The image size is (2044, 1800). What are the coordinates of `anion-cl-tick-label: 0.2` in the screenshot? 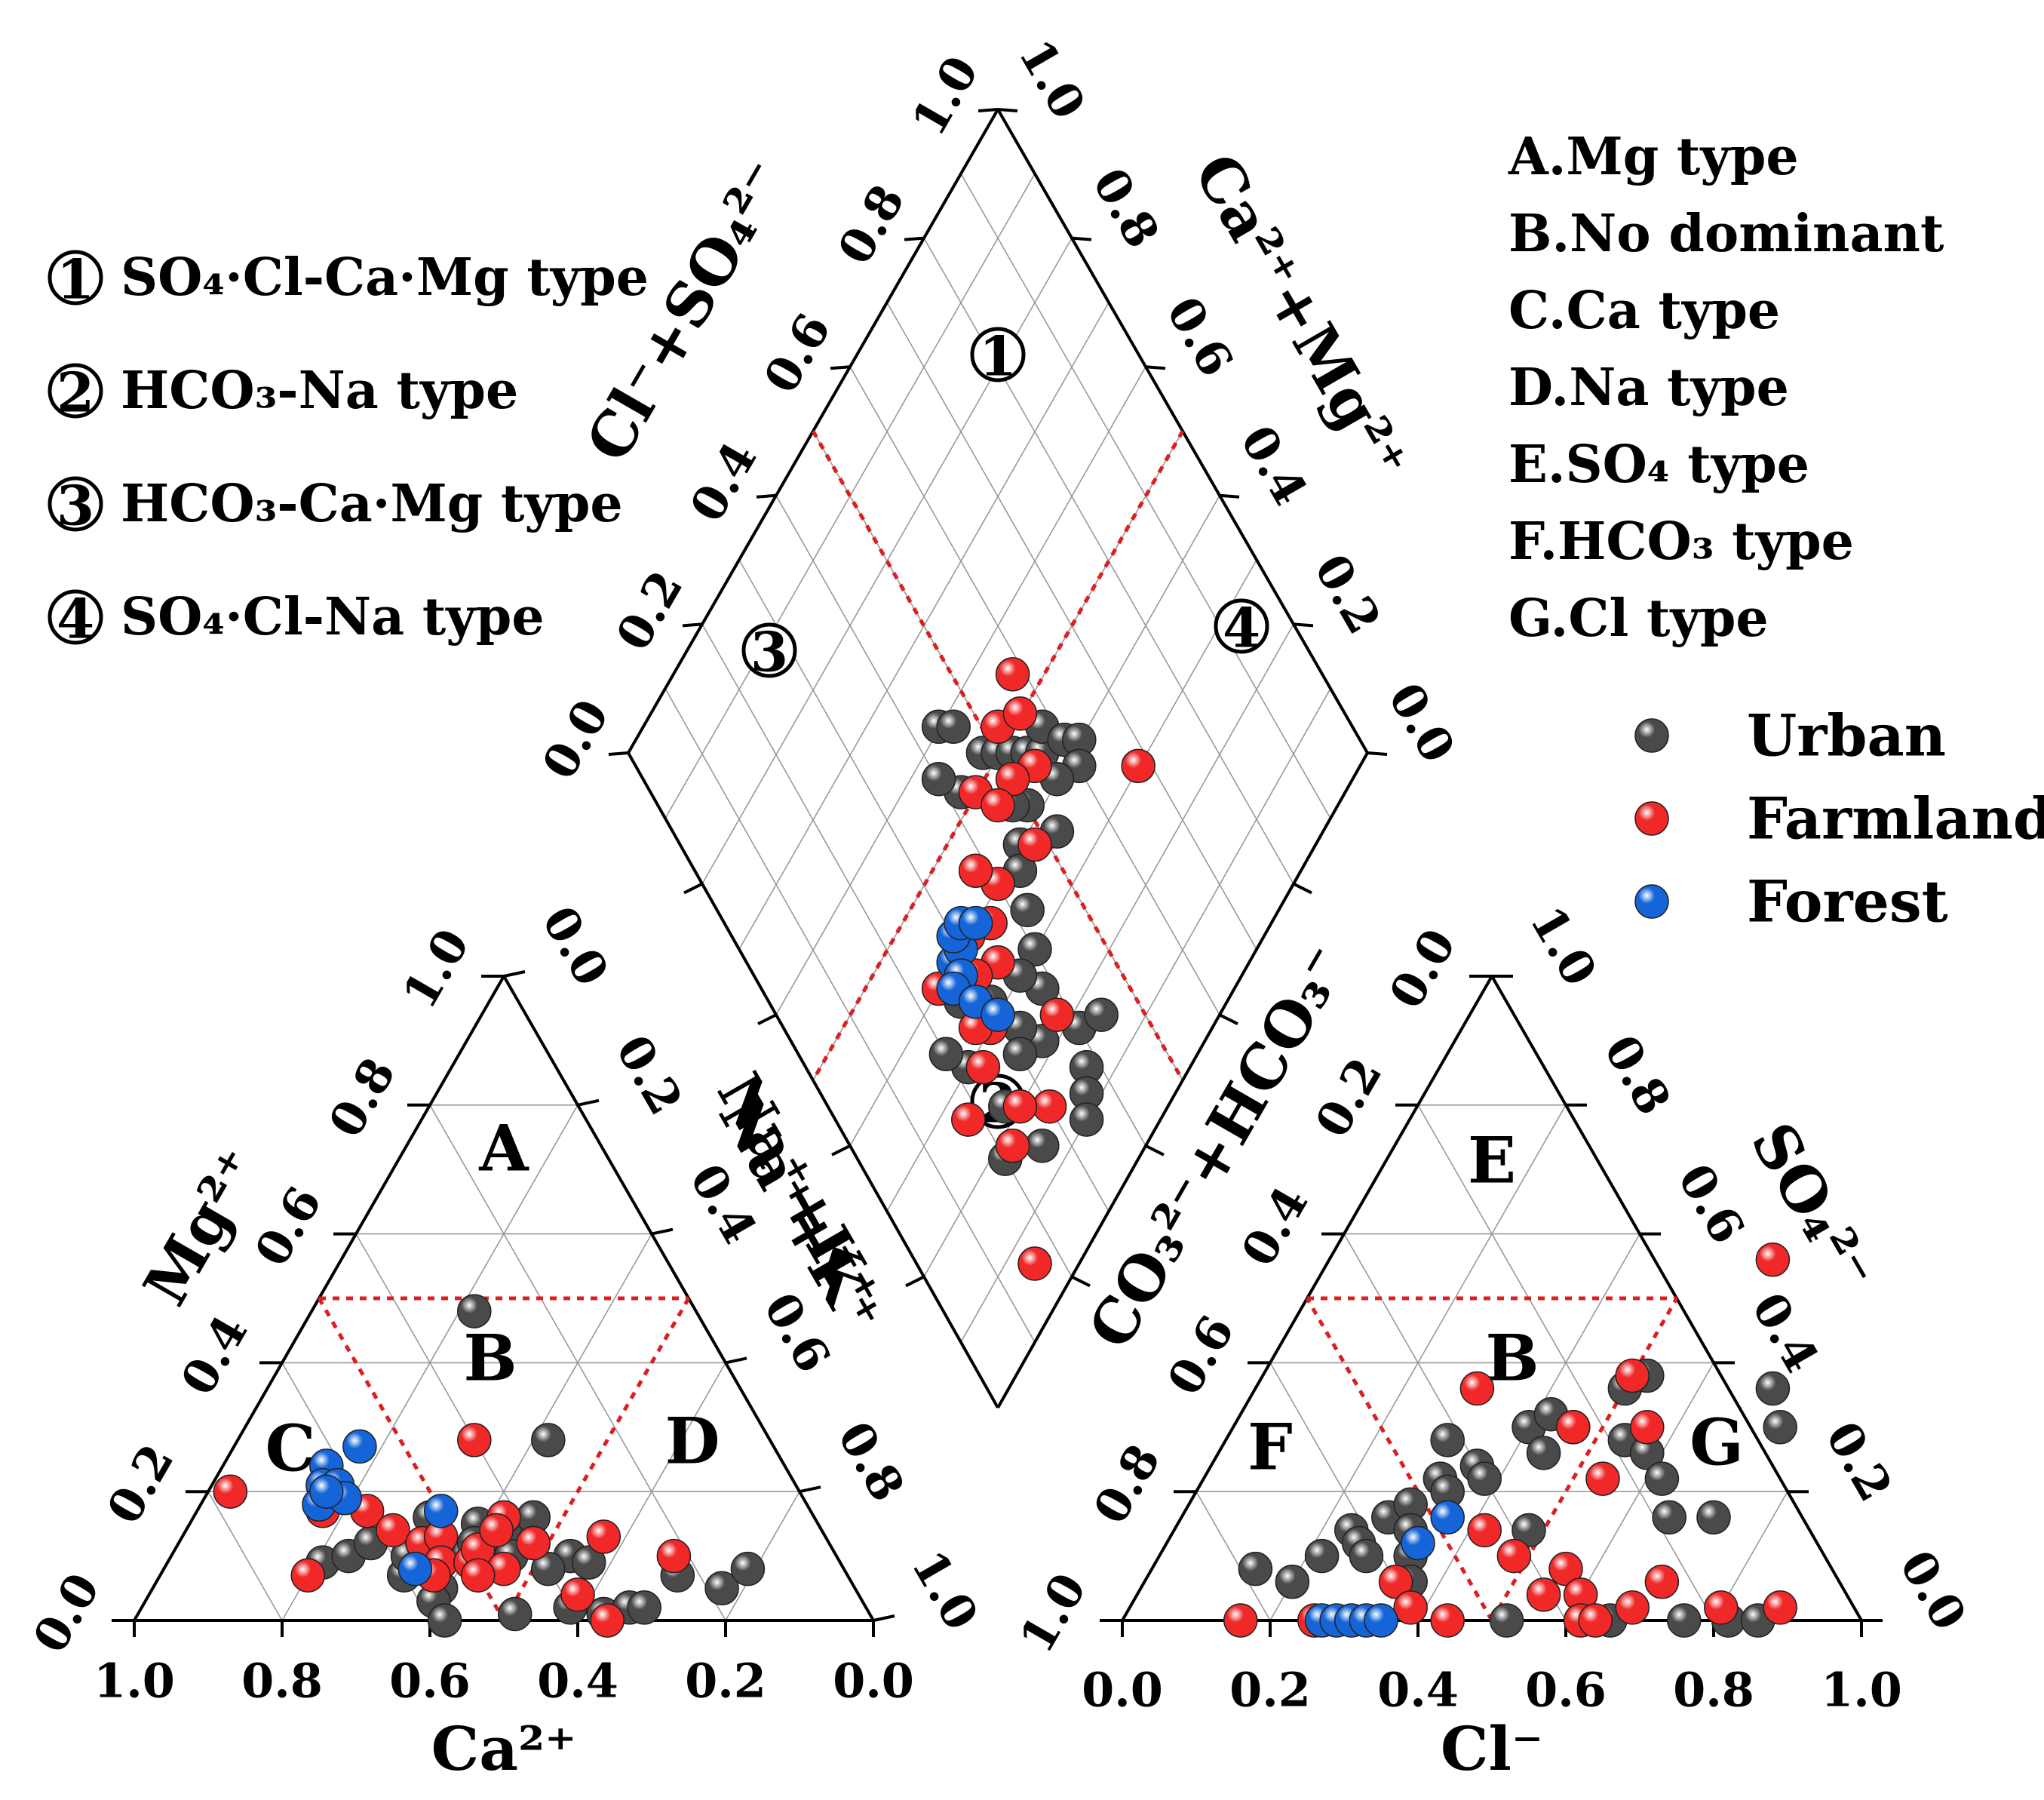 It's located at (1270, 1691).